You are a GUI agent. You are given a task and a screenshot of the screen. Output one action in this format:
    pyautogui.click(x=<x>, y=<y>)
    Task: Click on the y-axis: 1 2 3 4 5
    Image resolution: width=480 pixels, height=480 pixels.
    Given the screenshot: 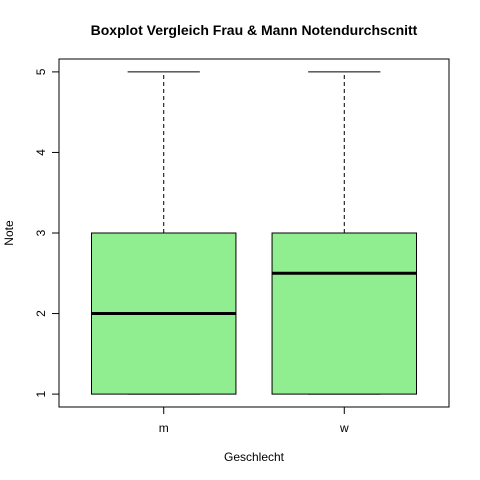 What is the action you would take?
    pyautogui.click(x=47, y=232)
    